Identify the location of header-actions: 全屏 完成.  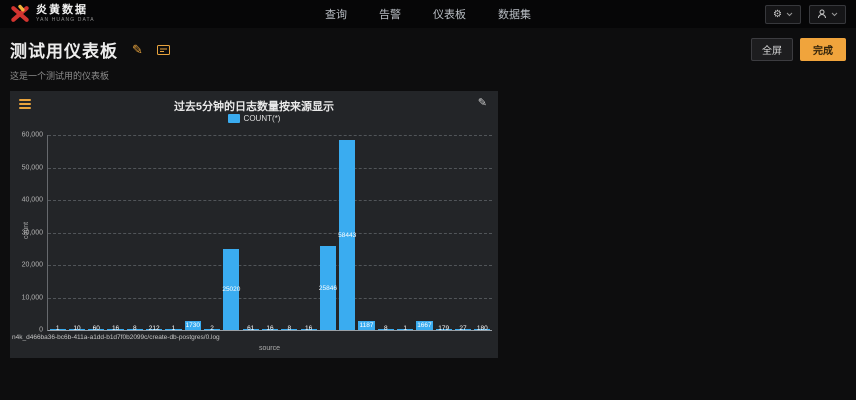
(798, 49).